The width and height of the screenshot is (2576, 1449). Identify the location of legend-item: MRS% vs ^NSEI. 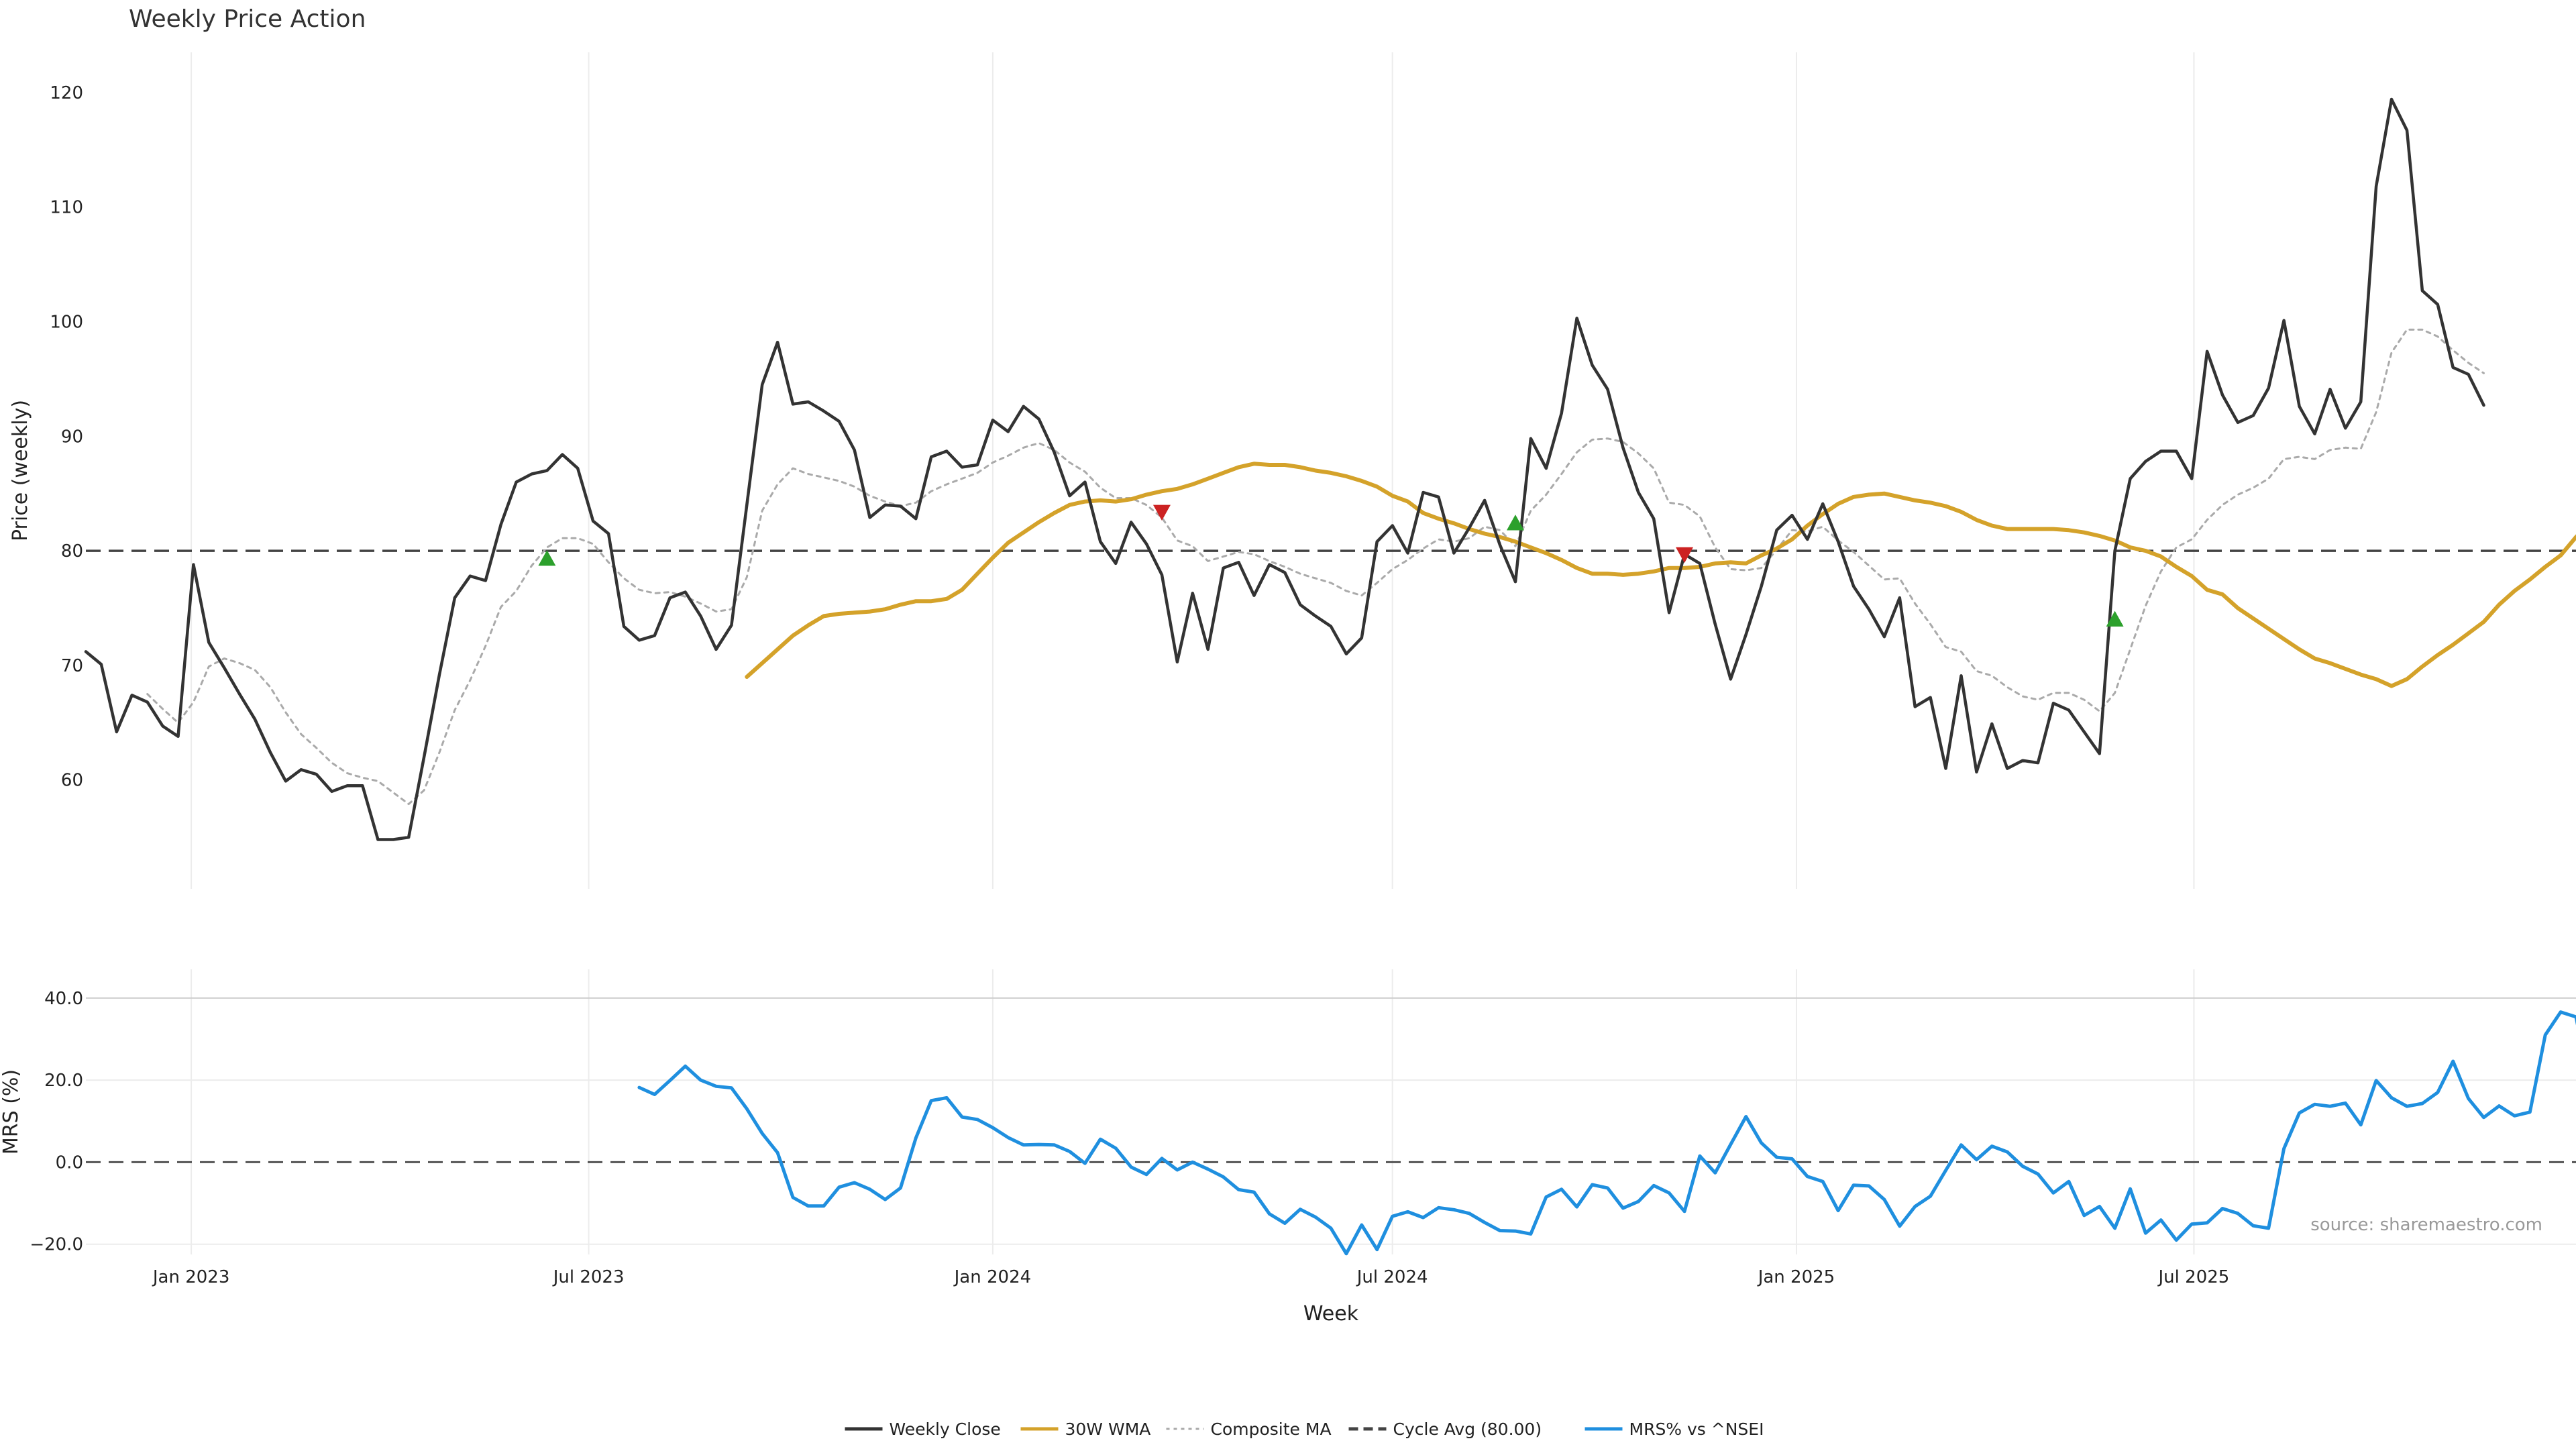
(1674, 1429).